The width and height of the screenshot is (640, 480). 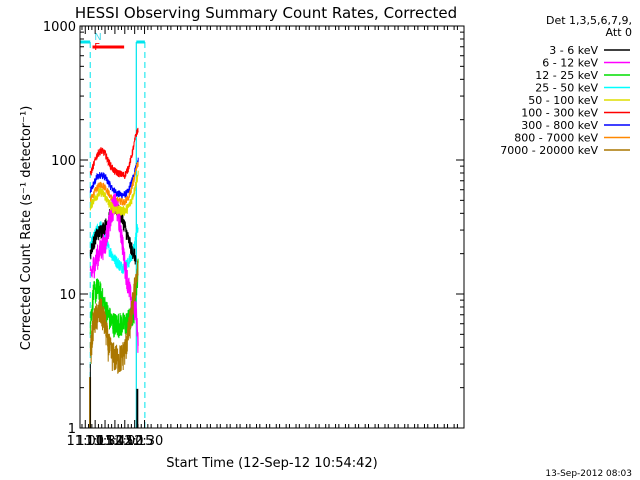 I want to click on legend-header-0: Det 1,3,5,6,7,9,, so click(x=589, y=20).